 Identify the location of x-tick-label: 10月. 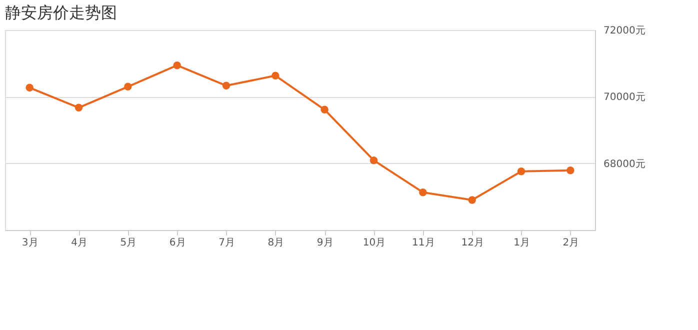
(374, 243).